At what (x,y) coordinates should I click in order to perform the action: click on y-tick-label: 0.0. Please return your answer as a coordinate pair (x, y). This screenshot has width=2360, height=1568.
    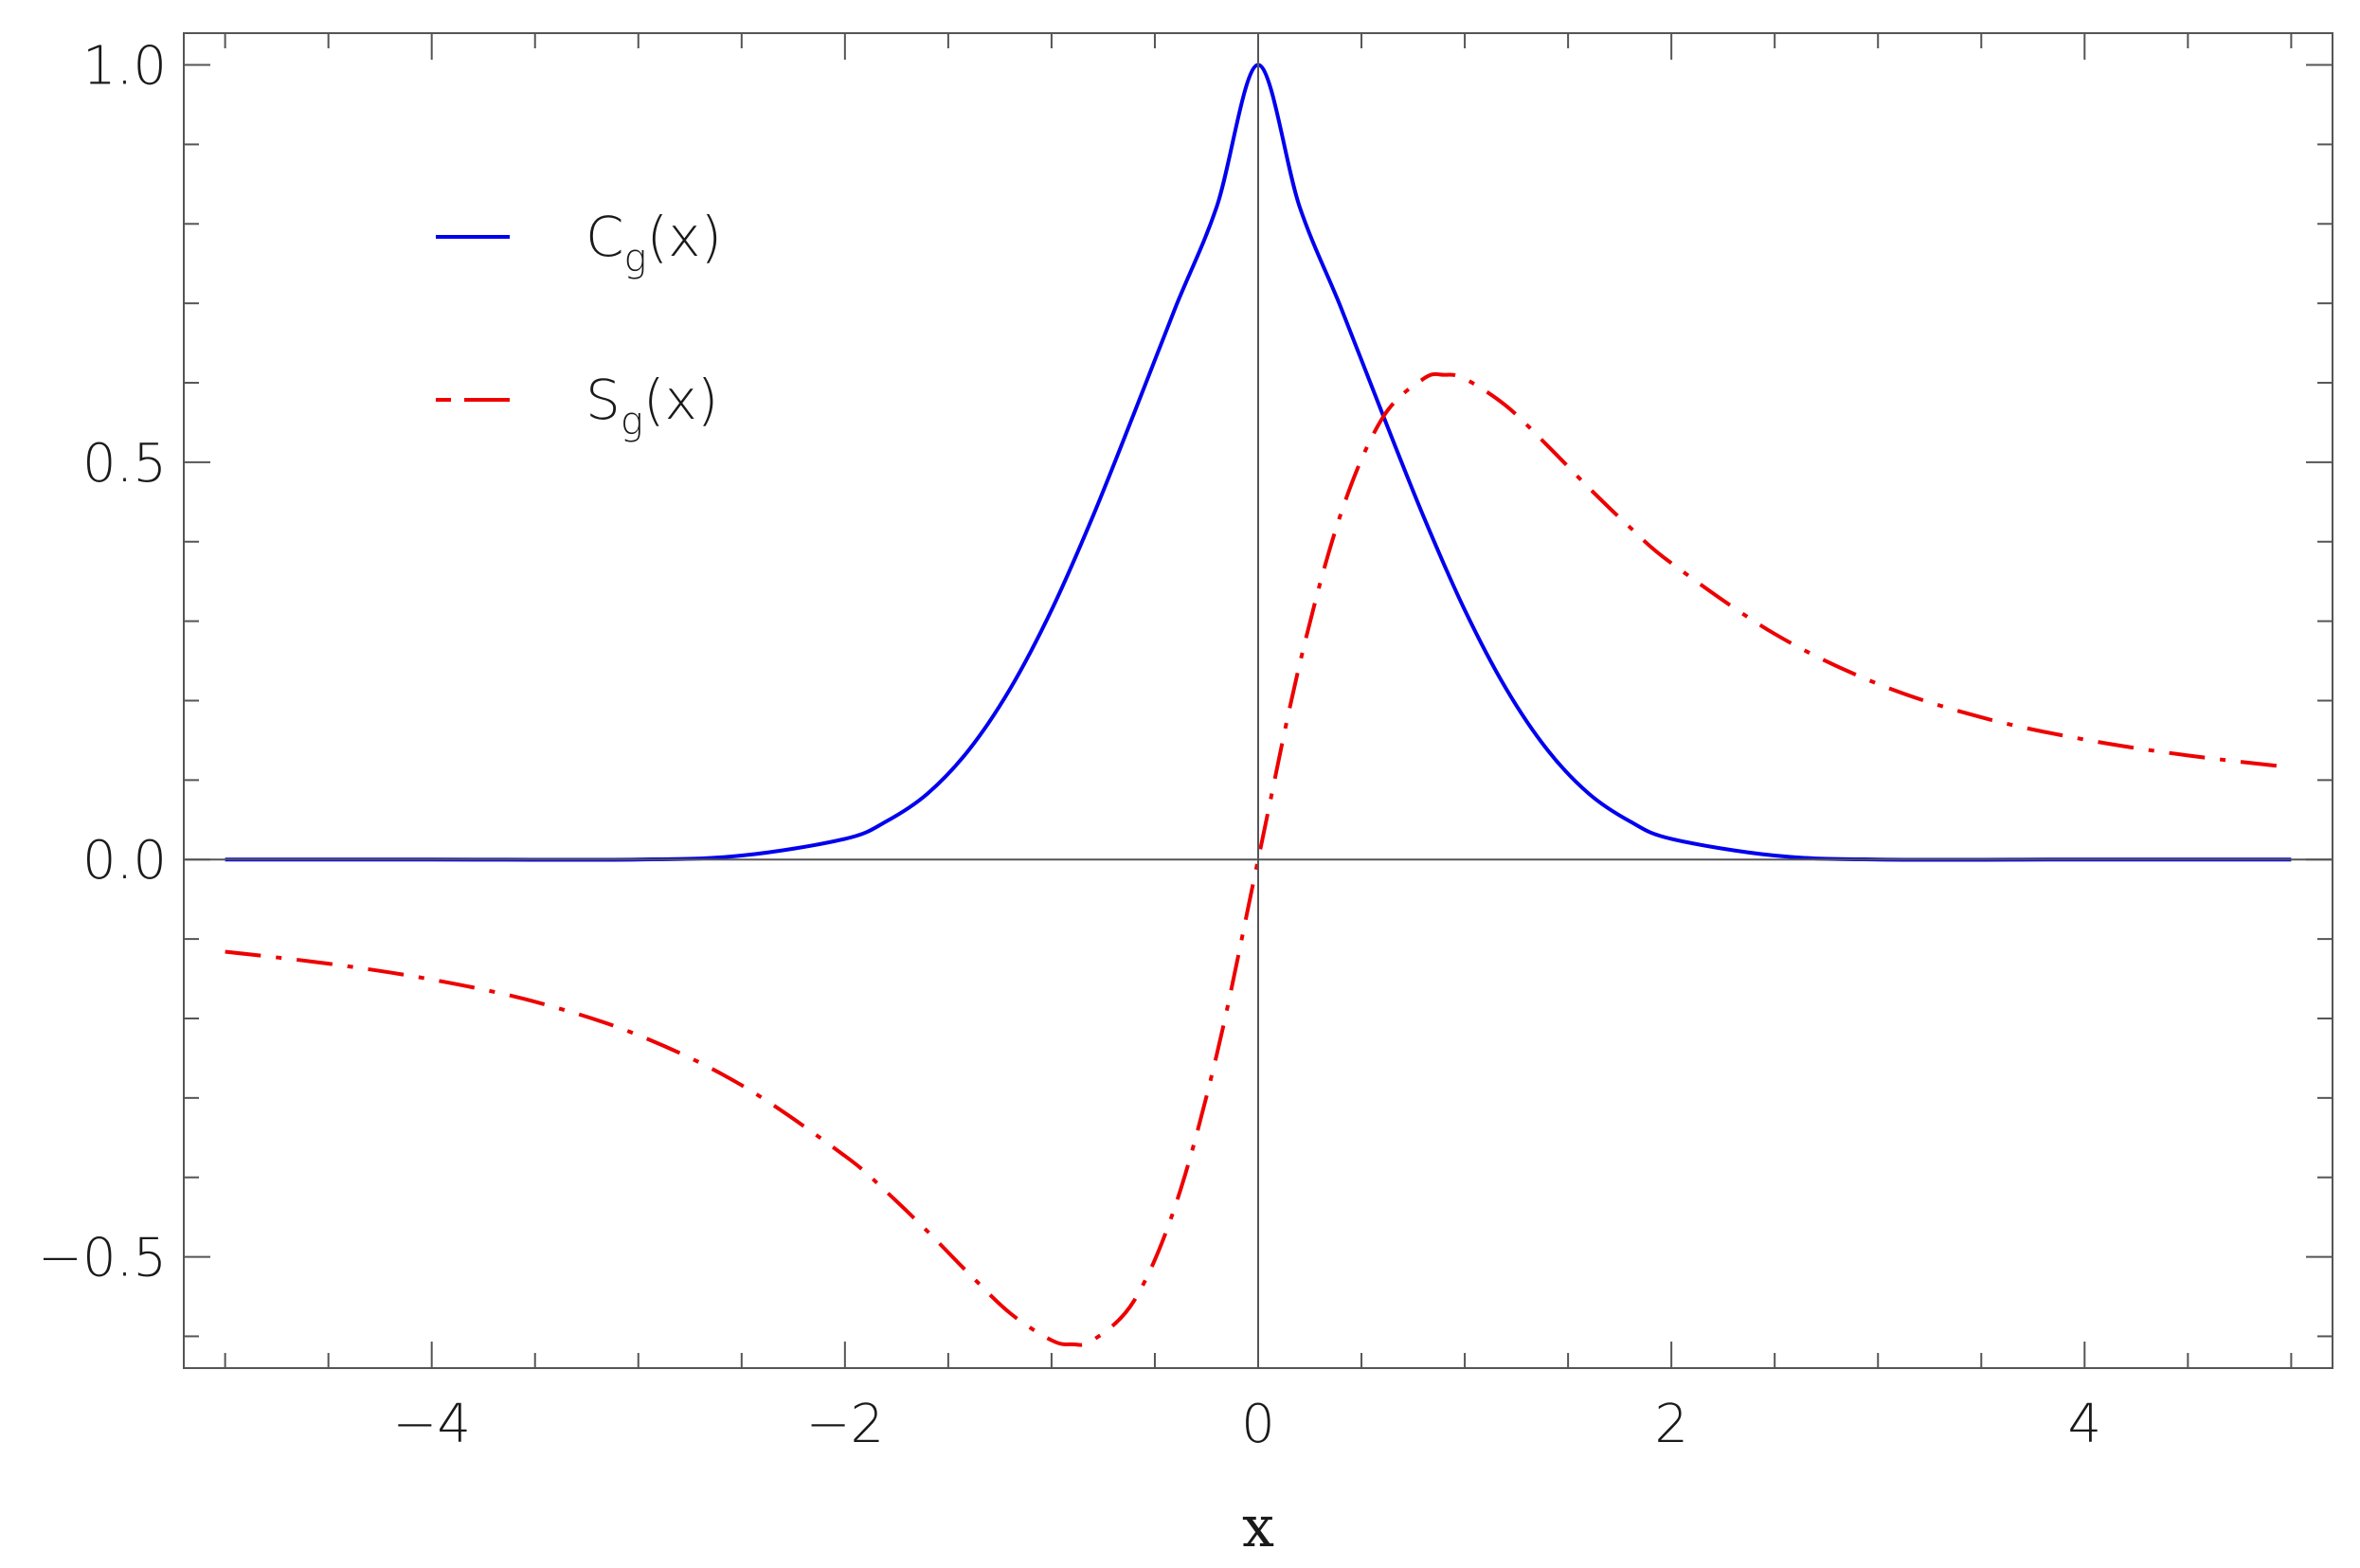
    Looking at the image, I should click on (125, 861).